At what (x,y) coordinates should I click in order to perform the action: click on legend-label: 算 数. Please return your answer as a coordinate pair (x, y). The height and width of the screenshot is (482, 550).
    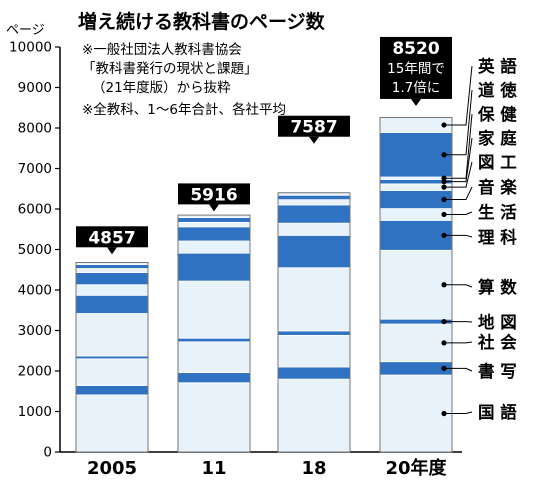
    Looking at the image, I should click on (497, 287).